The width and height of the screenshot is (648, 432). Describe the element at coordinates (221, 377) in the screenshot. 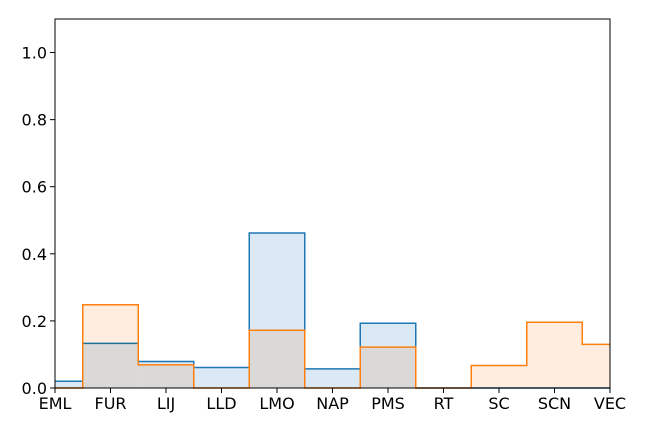

I see `series-1-step-lld` at that location.